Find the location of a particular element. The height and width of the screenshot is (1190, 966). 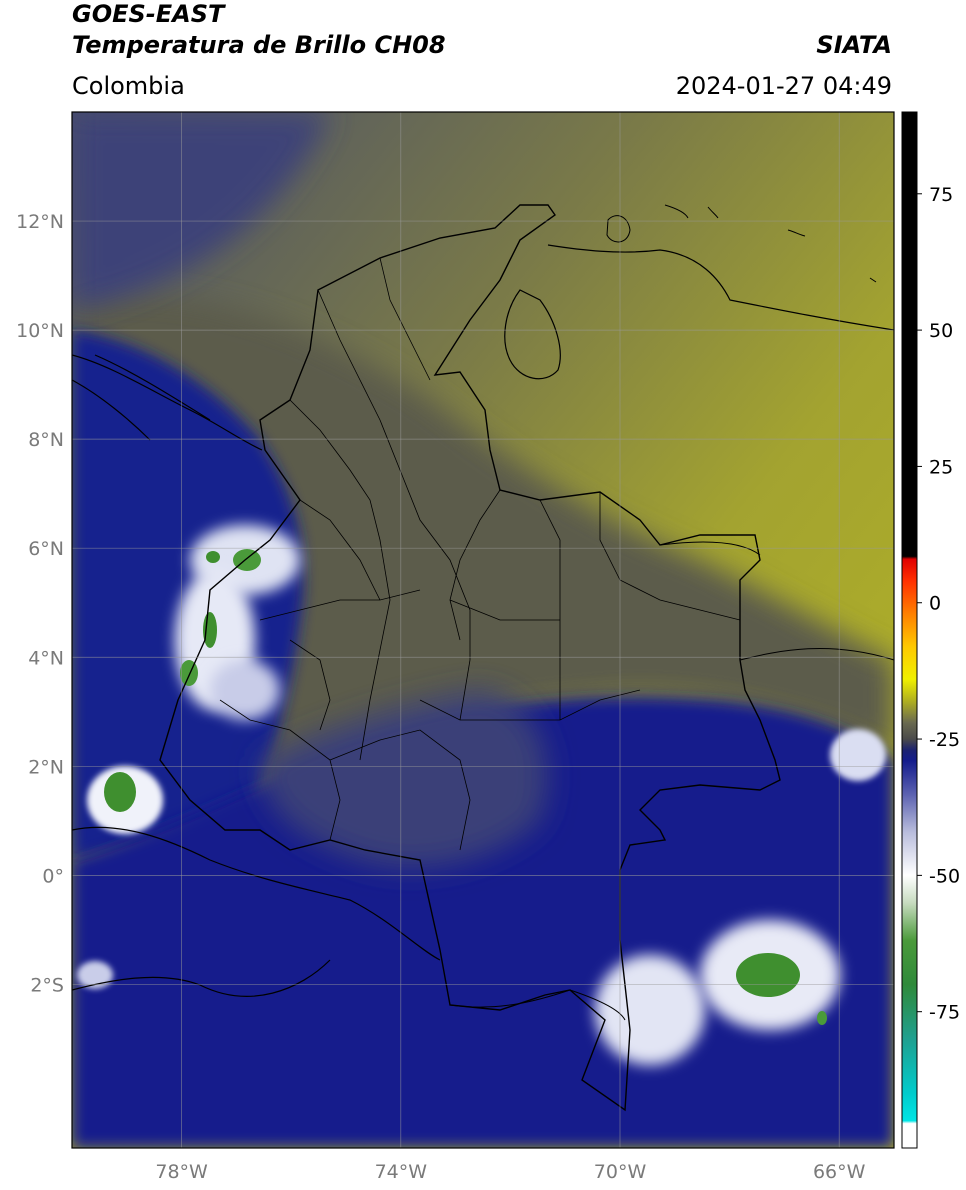

colorbar-tick-label: 25 is located at coordinates (941, 467).